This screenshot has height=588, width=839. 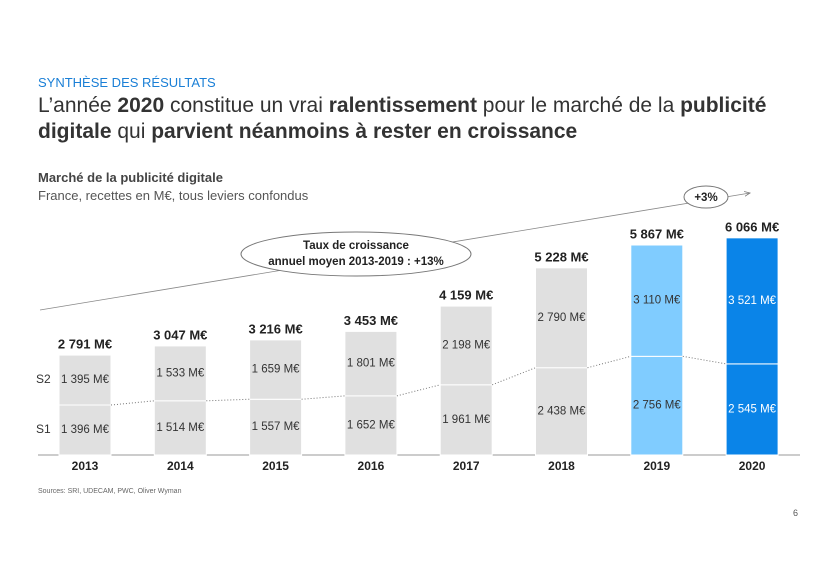 I want to click on total-label: 5 867 M€, so click(x=657, y=233).